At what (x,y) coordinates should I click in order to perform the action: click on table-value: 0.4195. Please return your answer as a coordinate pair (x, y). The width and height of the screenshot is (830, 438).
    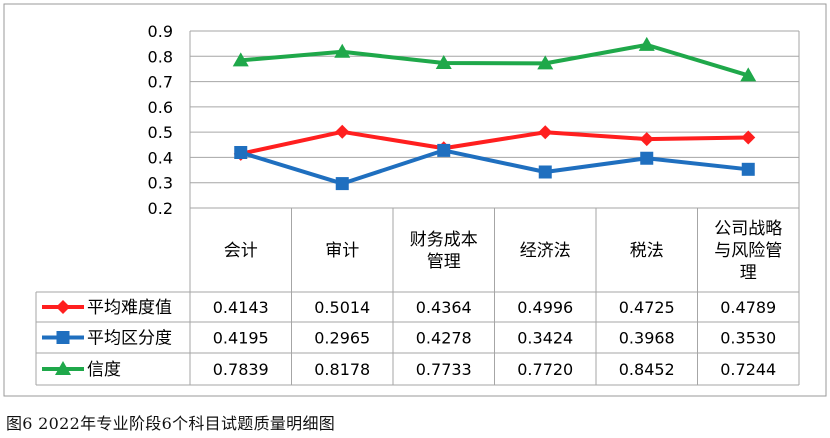
    Looking at the image, I should click on (241, 338).